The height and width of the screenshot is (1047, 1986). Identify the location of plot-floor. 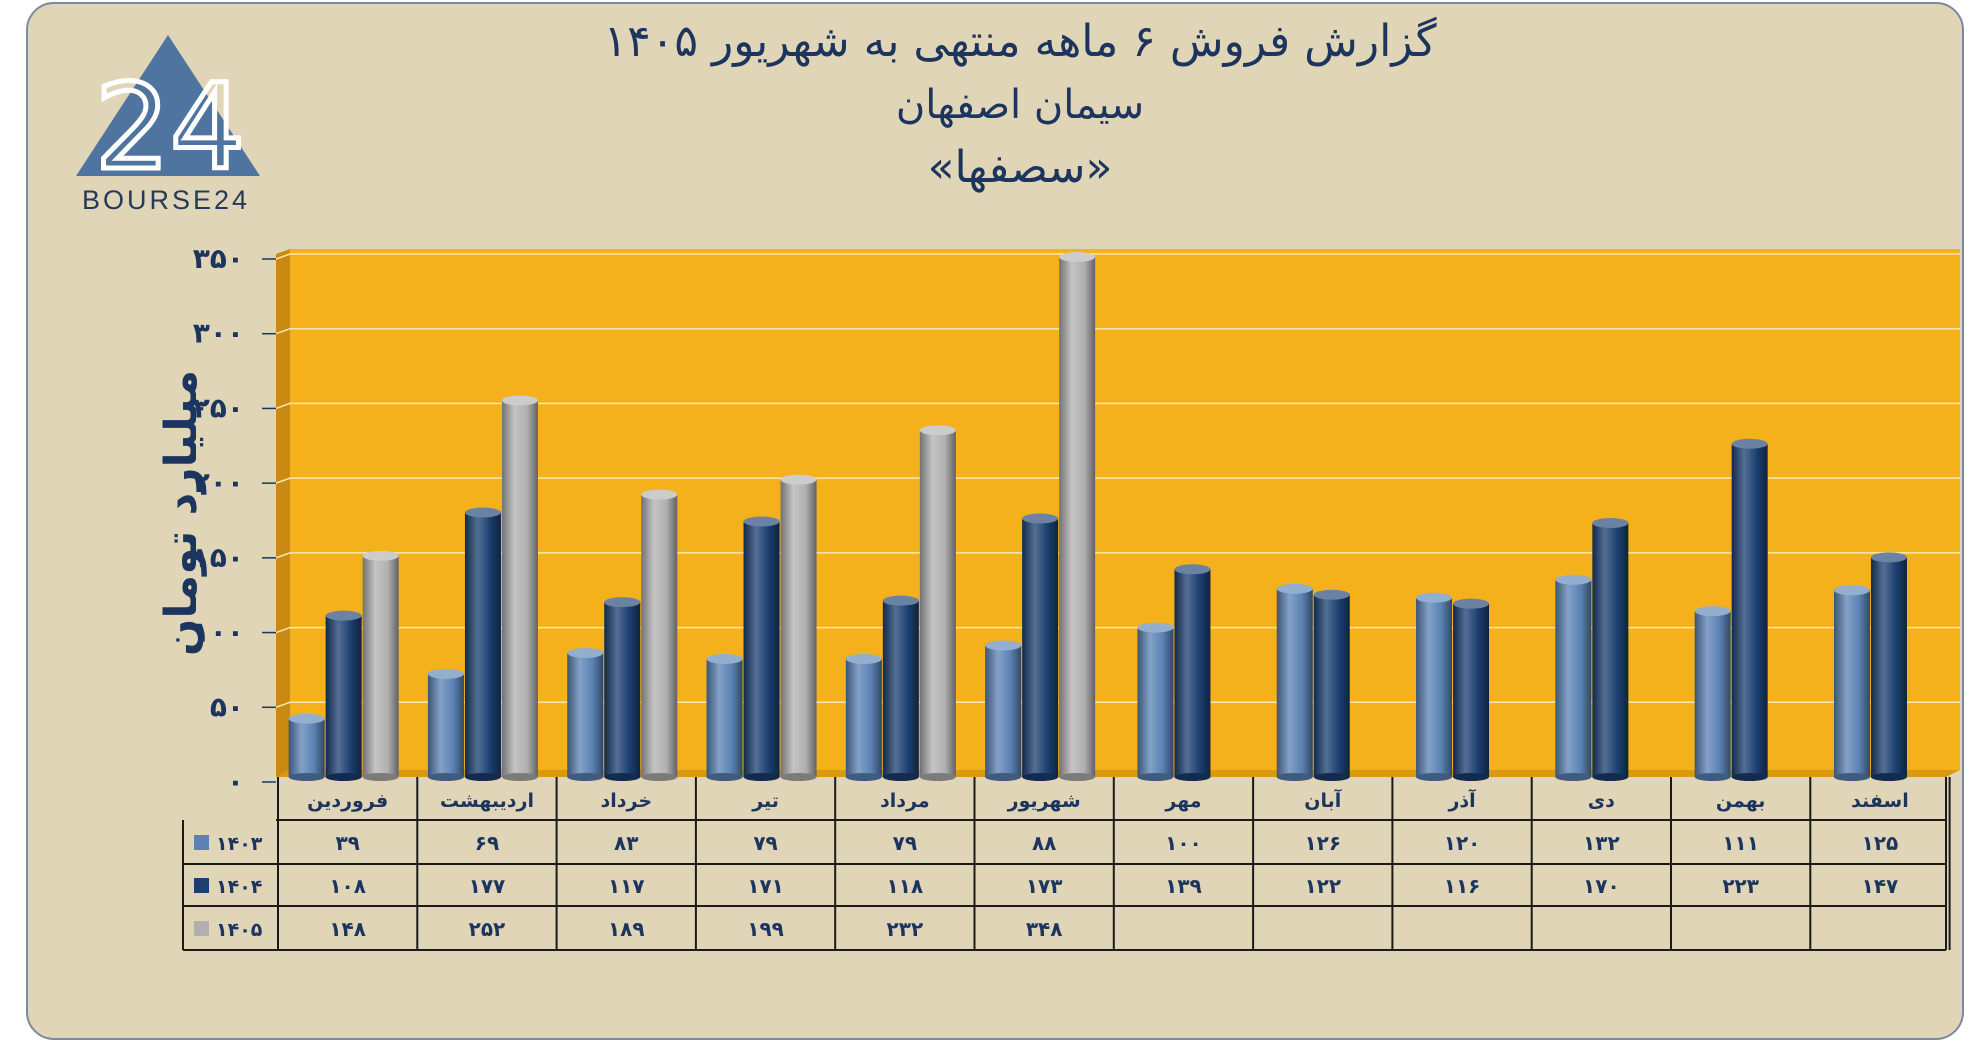
(1118, 773).